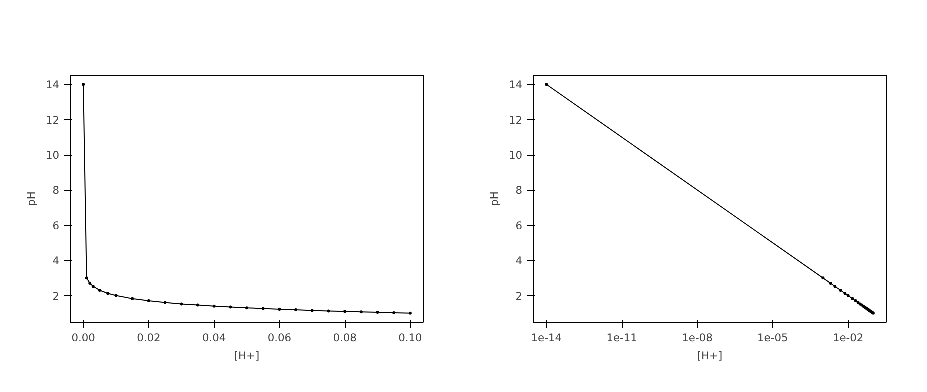  Describe the element at coordinates (546, 338) in the screenshot. I see `x-tick-label: 1e-14` at that location.